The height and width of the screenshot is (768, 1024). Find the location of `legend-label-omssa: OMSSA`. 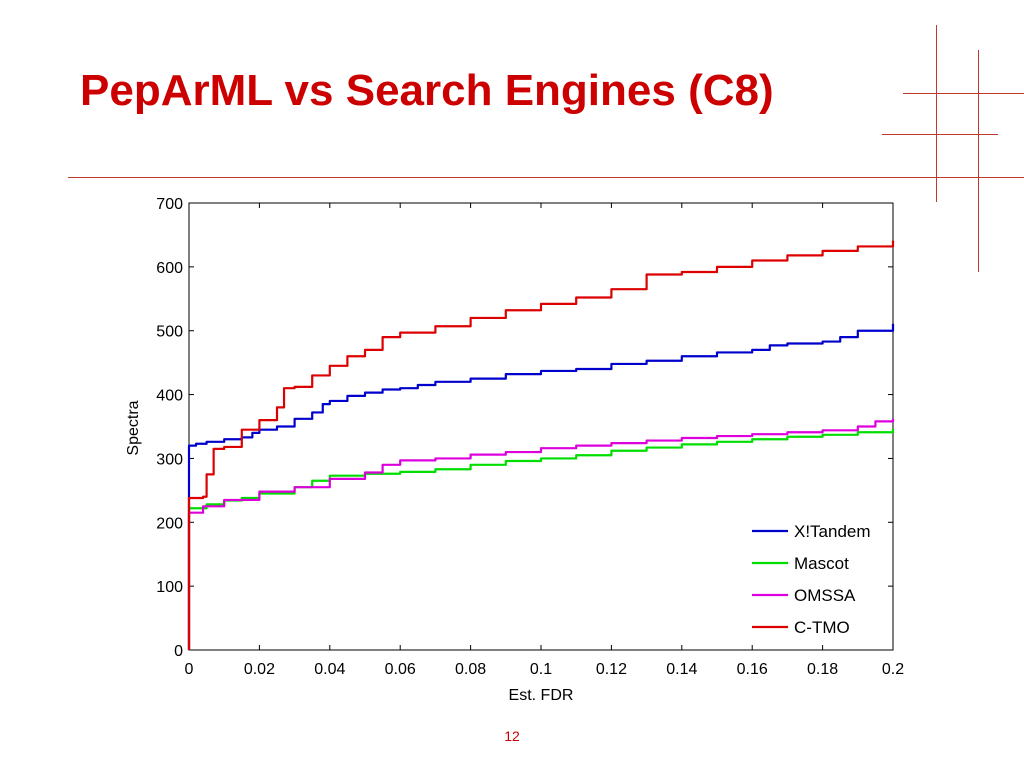

legend-label-omssa: OMSSA is located at coordinates (825, 595).